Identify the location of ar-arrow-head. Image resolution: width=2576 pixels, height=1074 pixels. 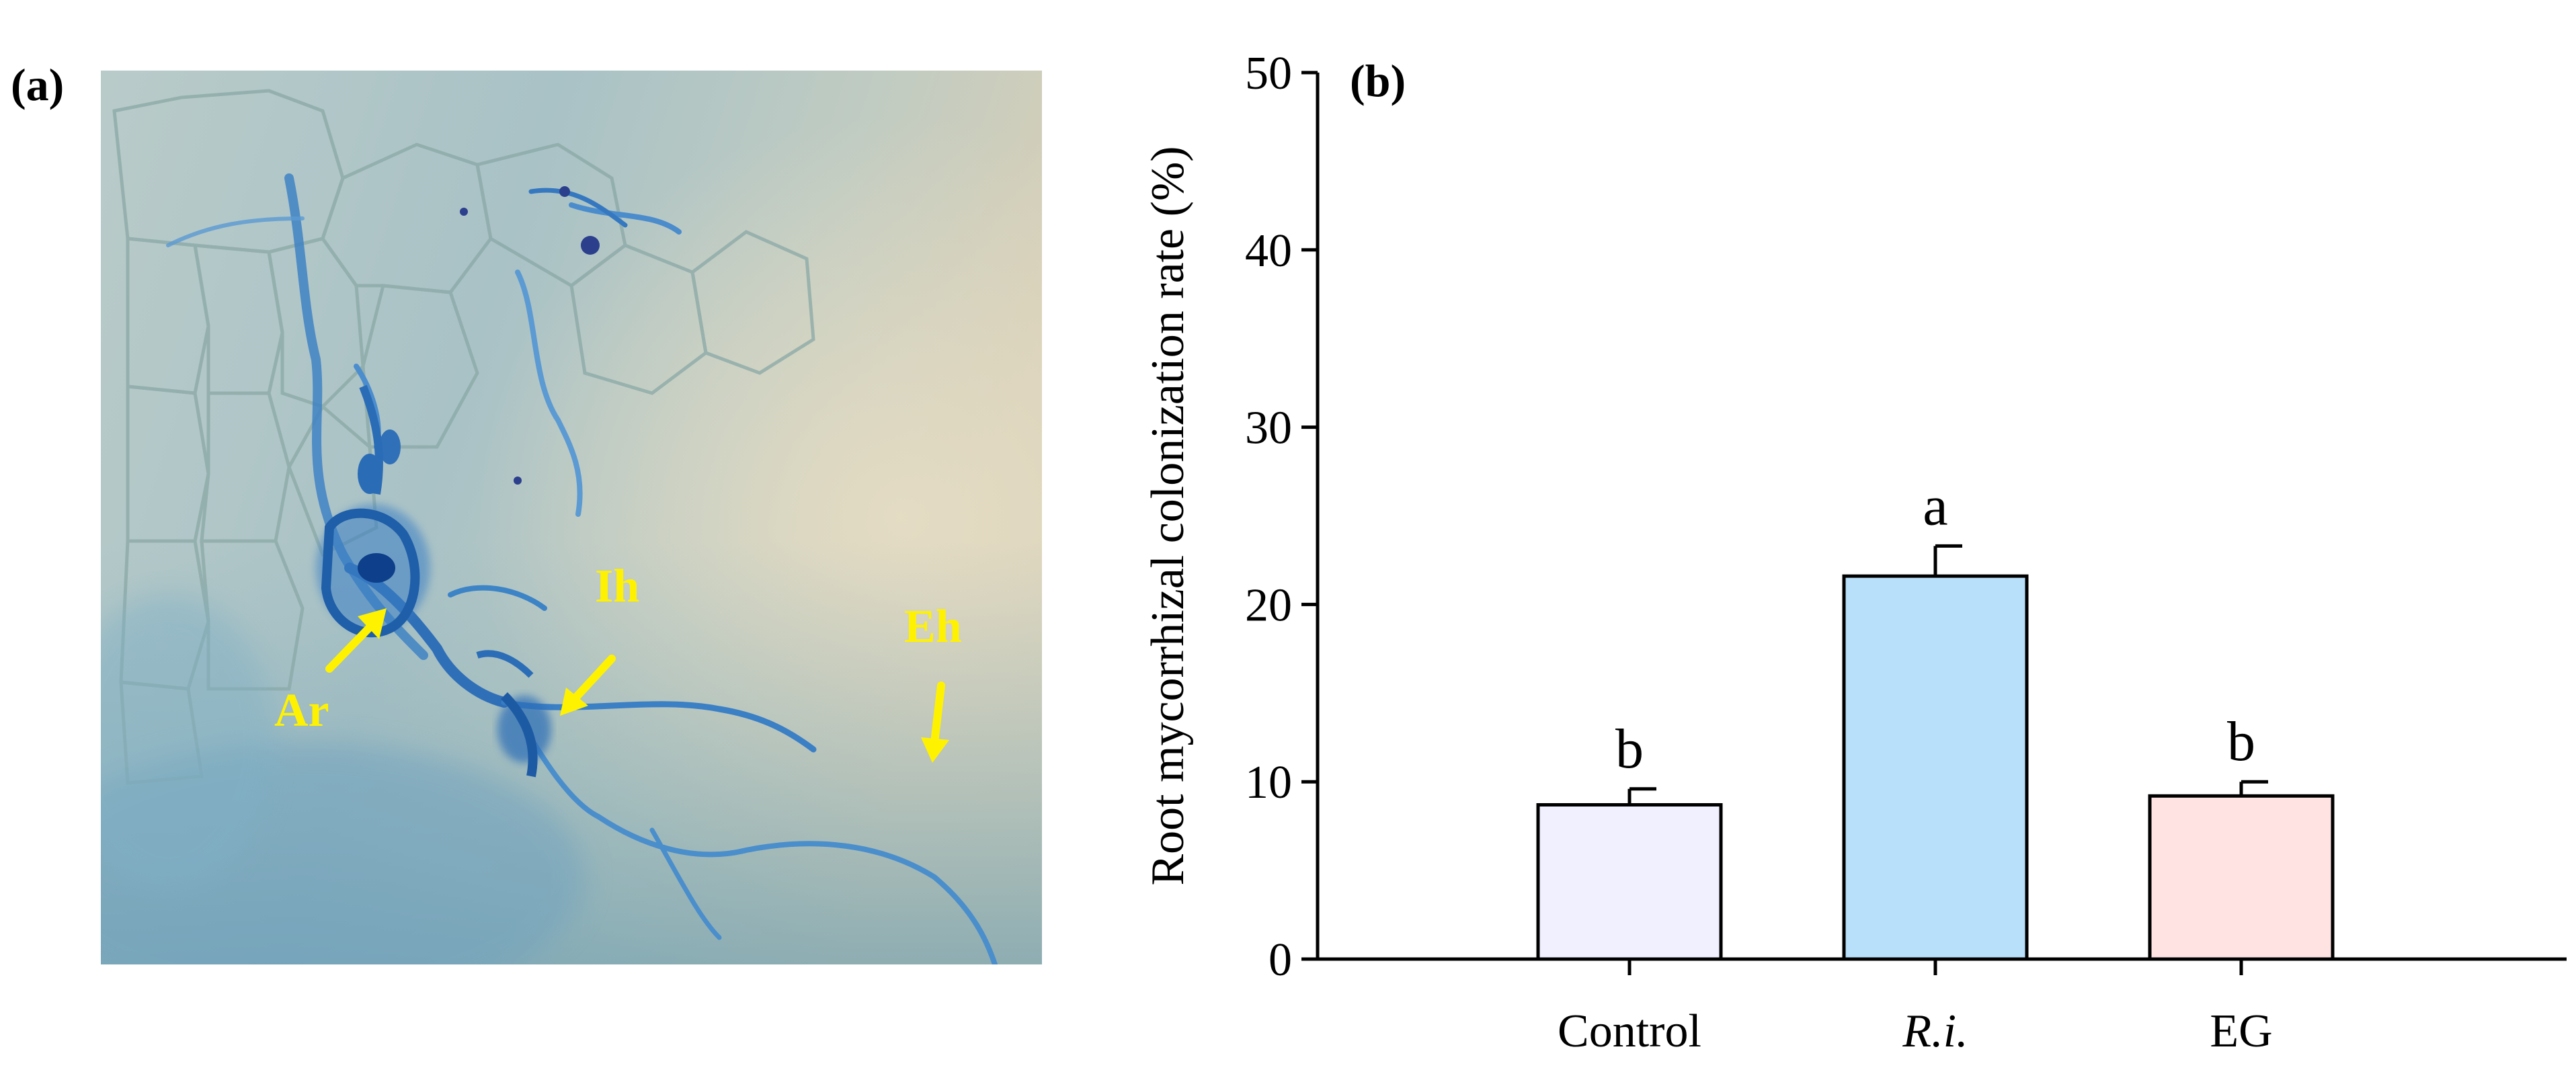
(372, 623).